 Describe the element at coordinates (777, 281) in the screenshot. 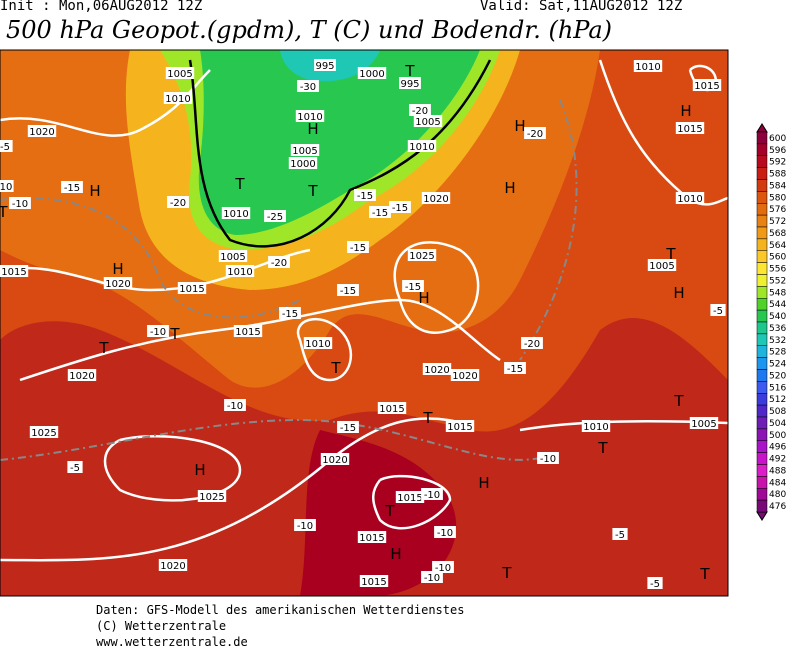

I see `colorbar-label: 552` at that location.